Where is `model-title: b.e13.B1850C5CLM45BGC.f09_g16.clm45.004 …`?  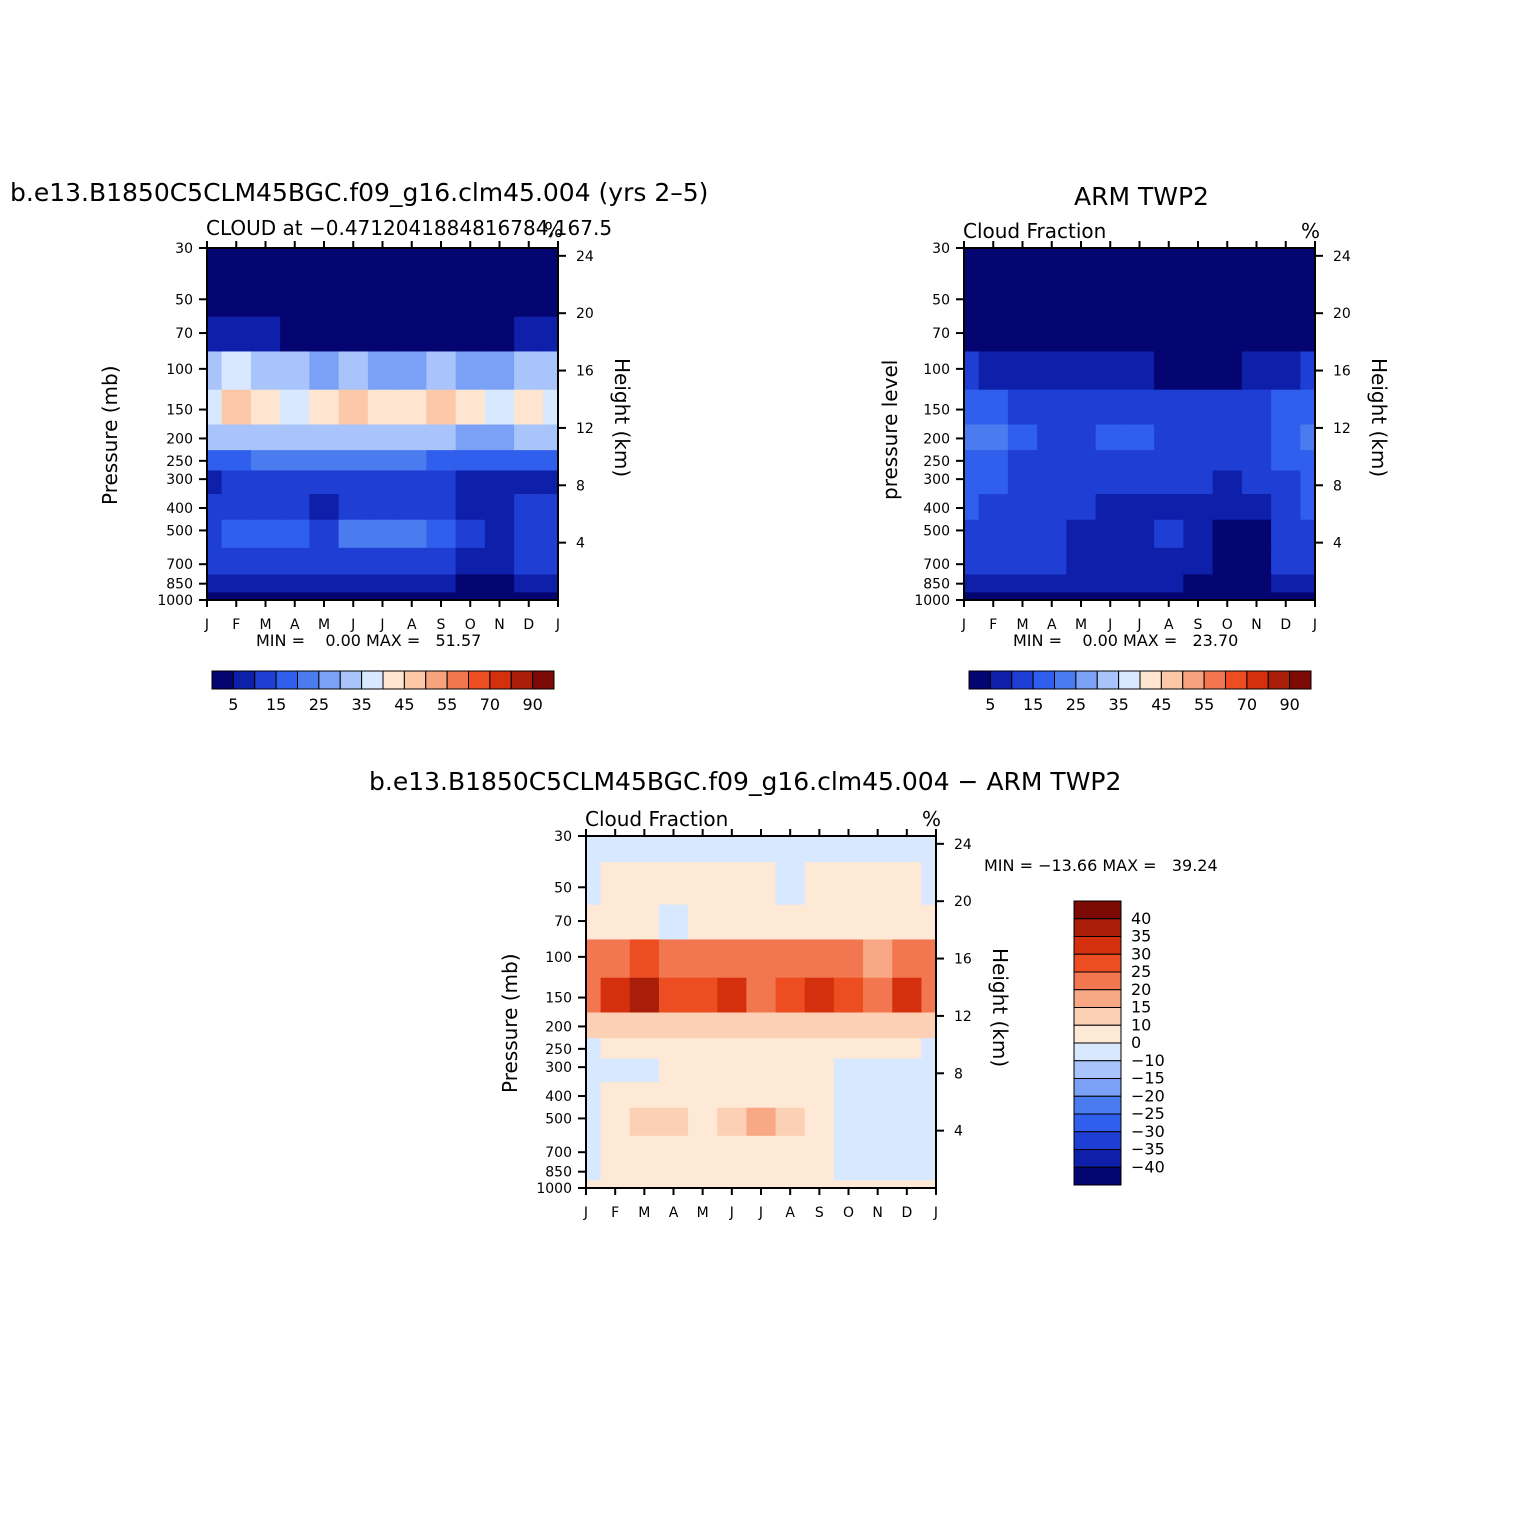
model-title: b.e13.B1850C5CLM45BGC.f09_g16.clm45.004 … is located at coordinates (359, 192).